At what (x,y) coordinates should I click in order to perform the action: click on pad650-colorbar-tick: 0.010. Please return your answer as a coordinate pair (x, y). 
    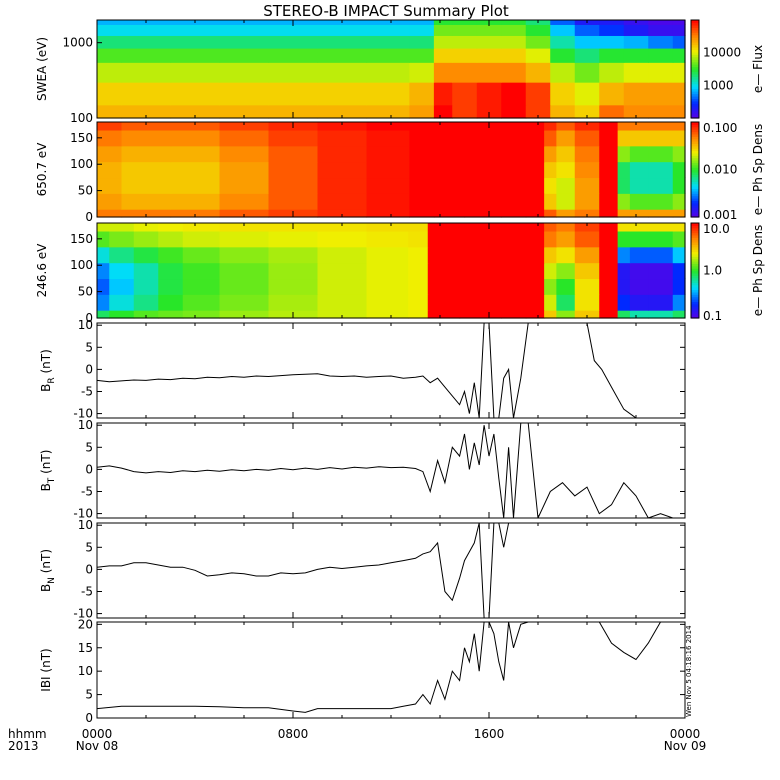
    Looking at the image, I should click on (720, 170).